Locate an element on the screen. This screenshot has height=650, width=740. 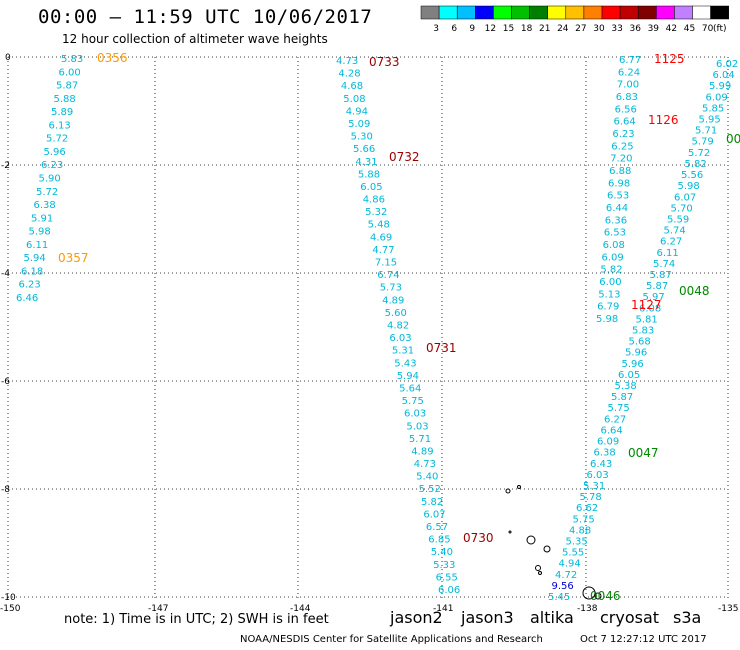
wave-height-value: 6.02 is located at coordinates (727, 64).